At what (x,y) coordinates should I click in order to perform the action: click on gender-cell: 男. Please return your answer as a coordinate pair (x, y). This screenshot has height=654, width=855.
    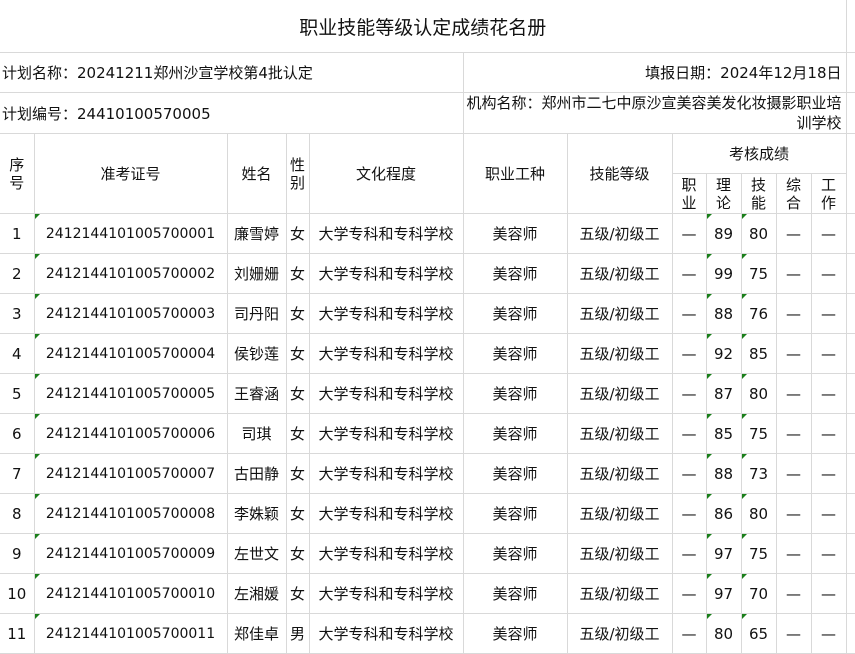
    Looking at the image, I should click on (297, 633).